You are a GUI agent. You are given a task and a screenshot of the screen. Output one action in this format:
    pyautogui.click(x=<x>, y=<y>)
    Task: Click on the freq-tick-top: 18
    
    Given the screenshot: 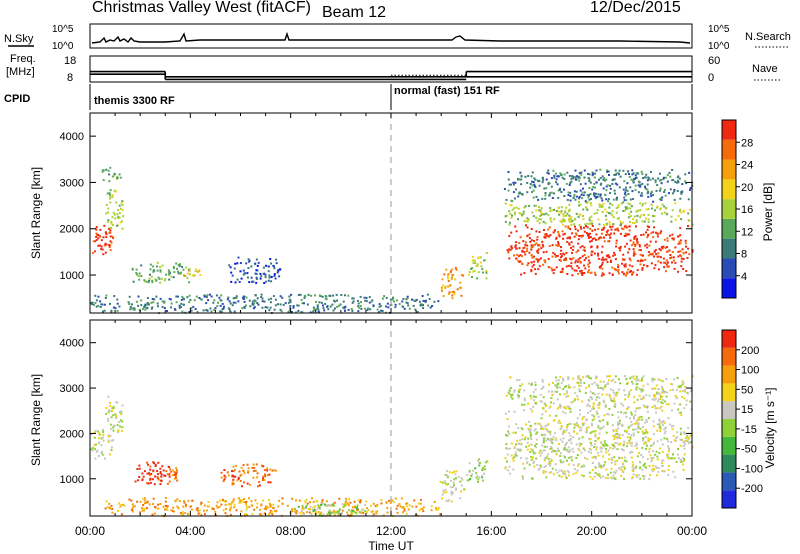 What is the action you would take?
    pyautogui.click(x=70, y=61)
    